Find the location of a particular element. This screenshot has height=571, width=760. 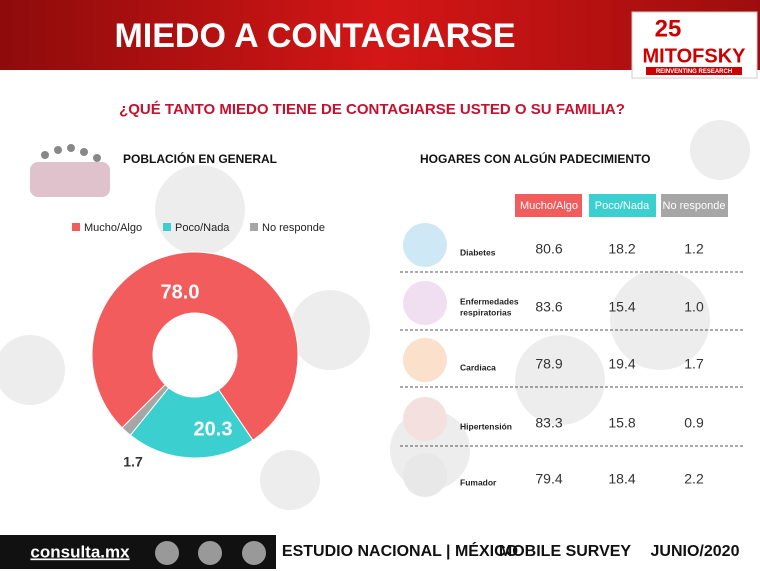

table-cell: 19.4 is located at coordinates (621, 364).